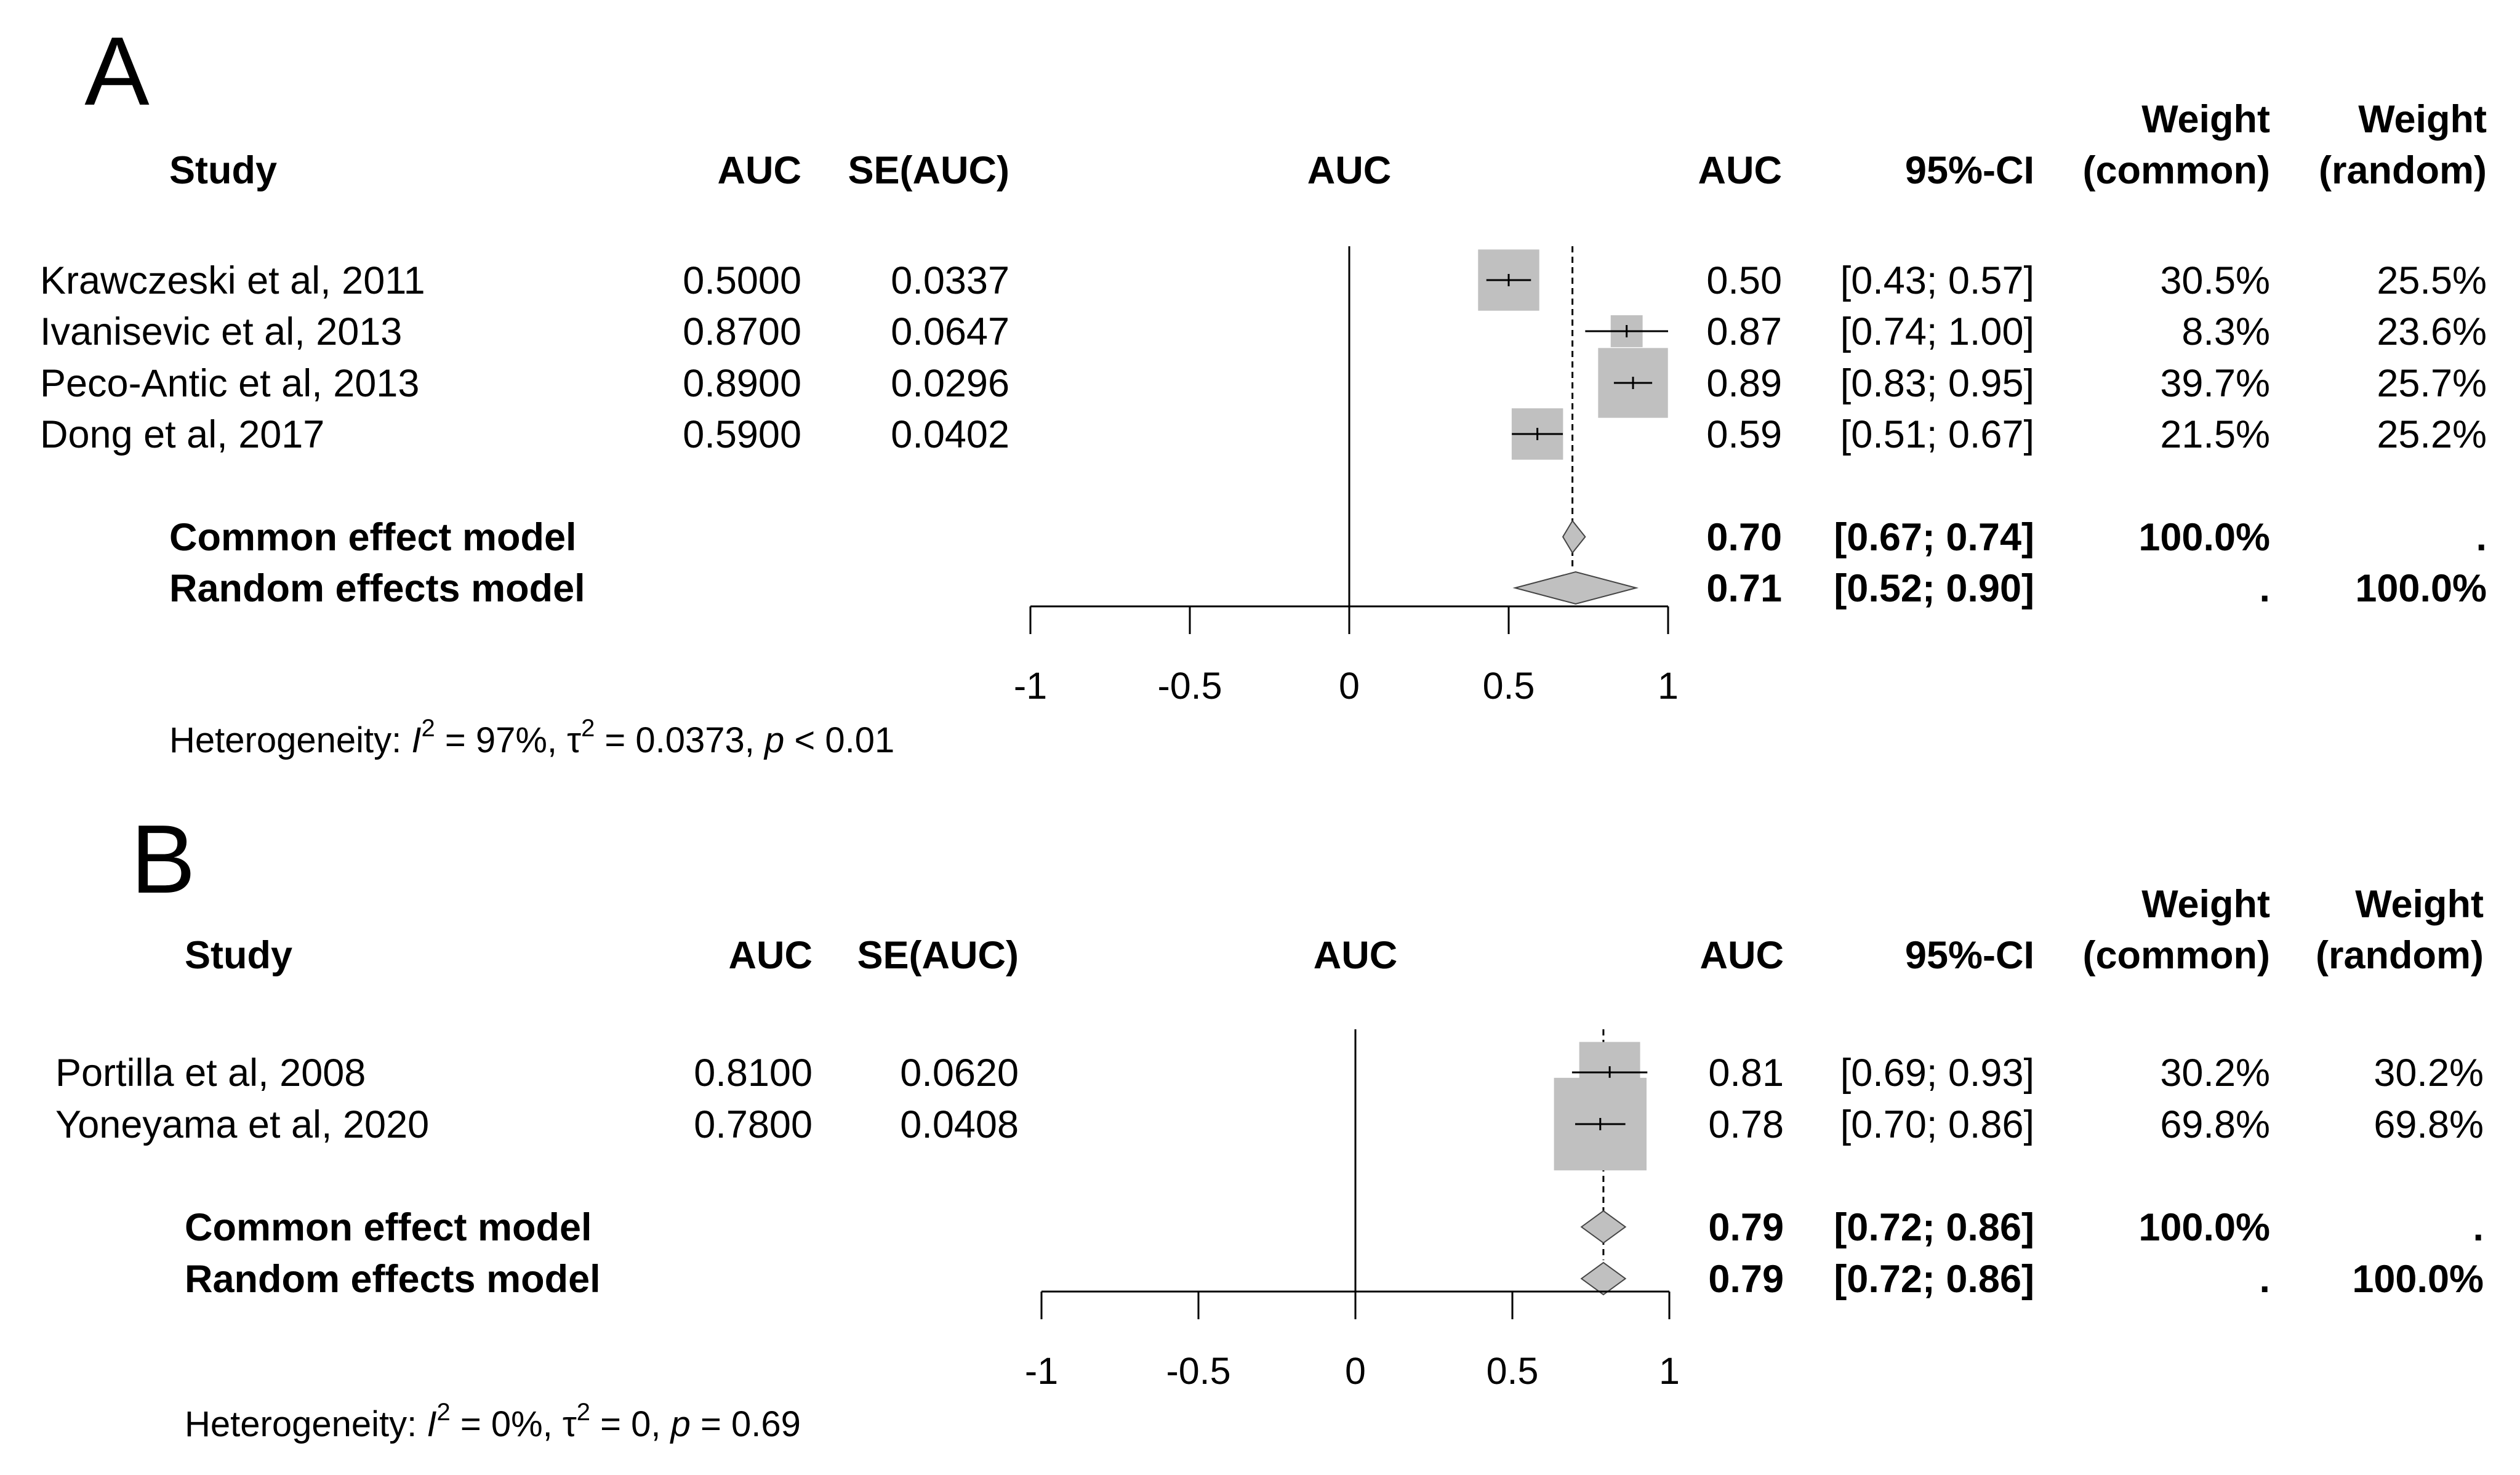 The width and height of the screenshot is (2520, 1475). What do you see at coordinates (959, 1124) in the screenshot?
I see `study-se: 0.0408` at bounding box center [959, 1124].